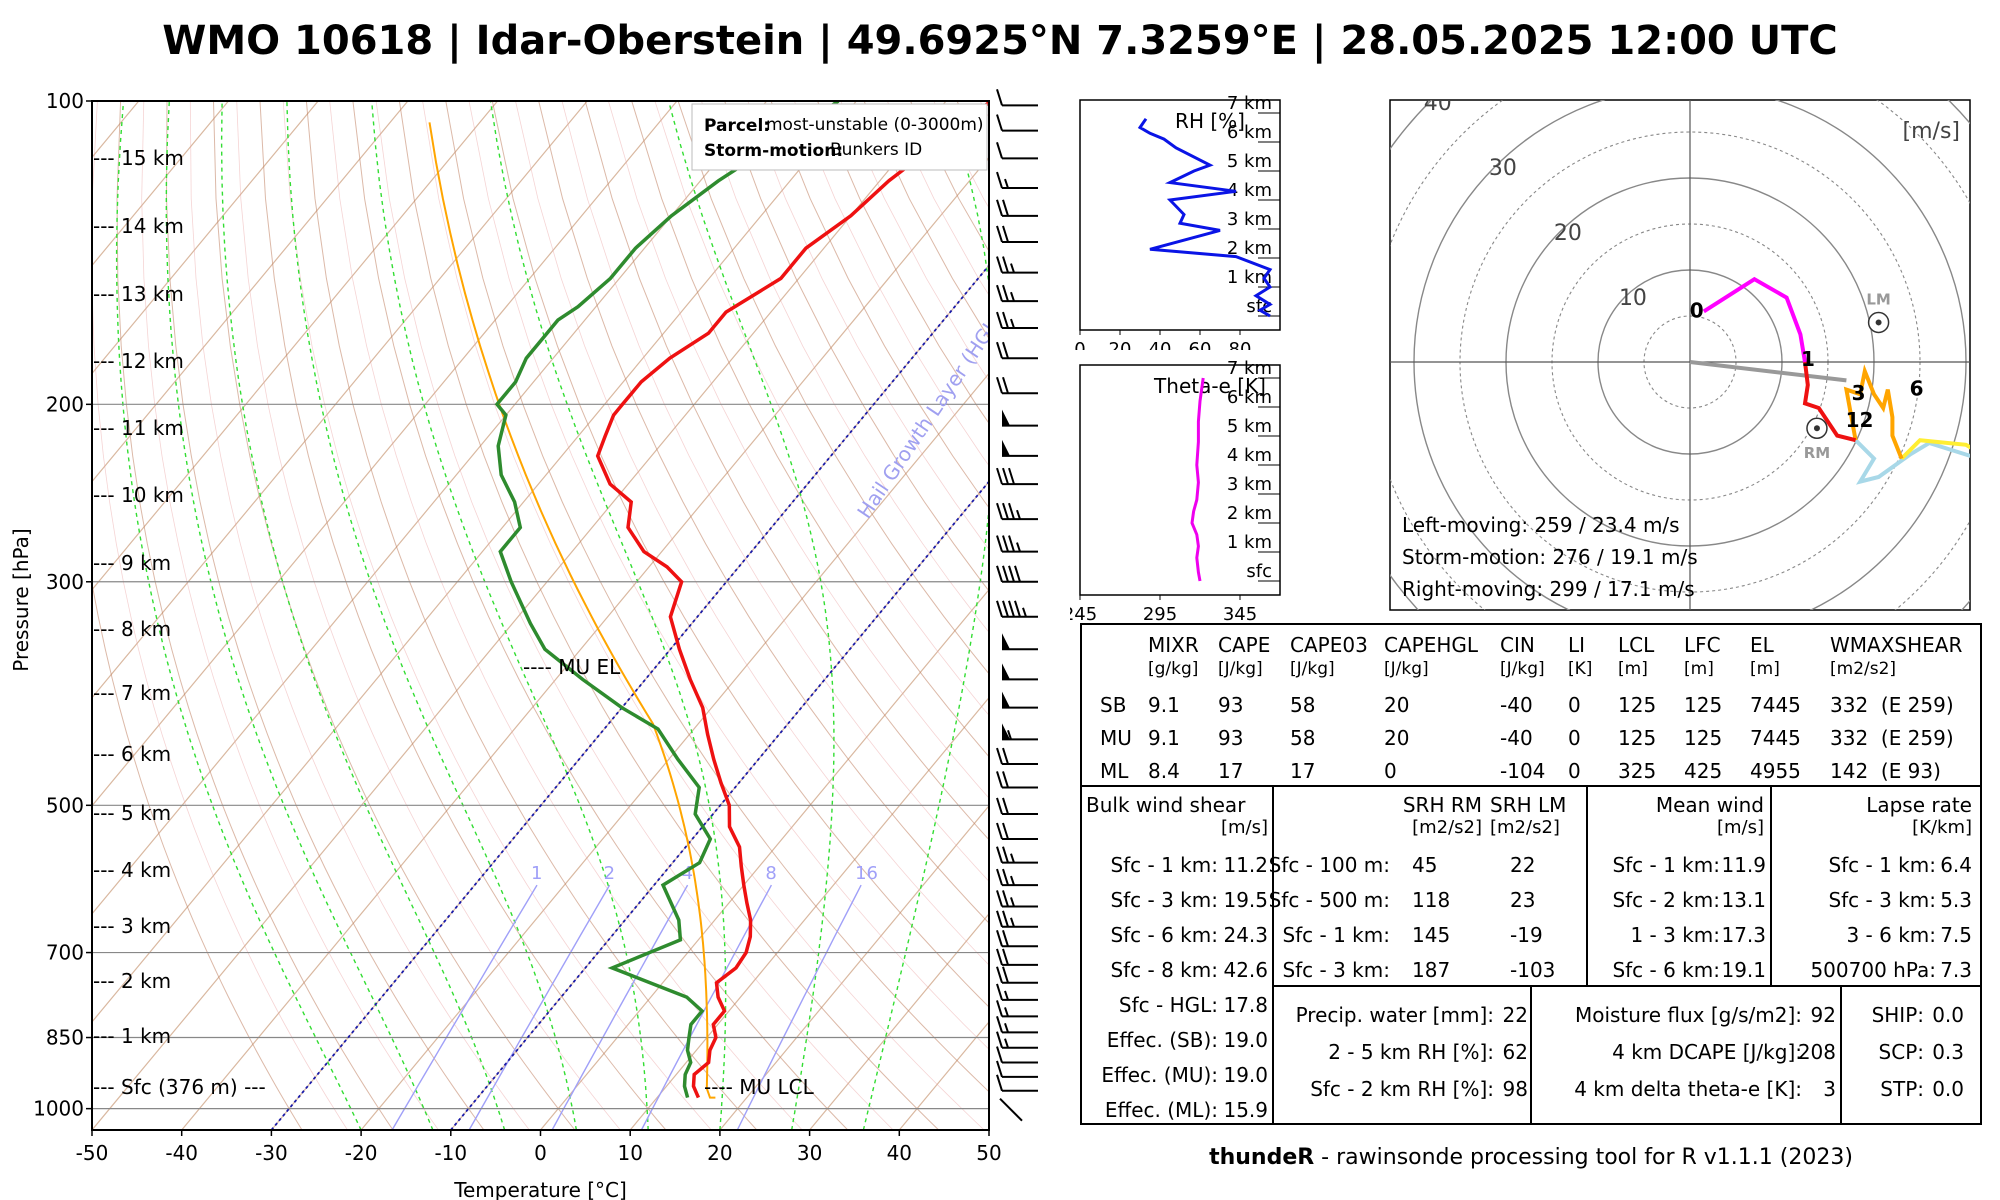  What do you see at coordinates (181, 1153) in the screenshot?
I see `x-tick-label: -40` at bounding box center [181, 1153].